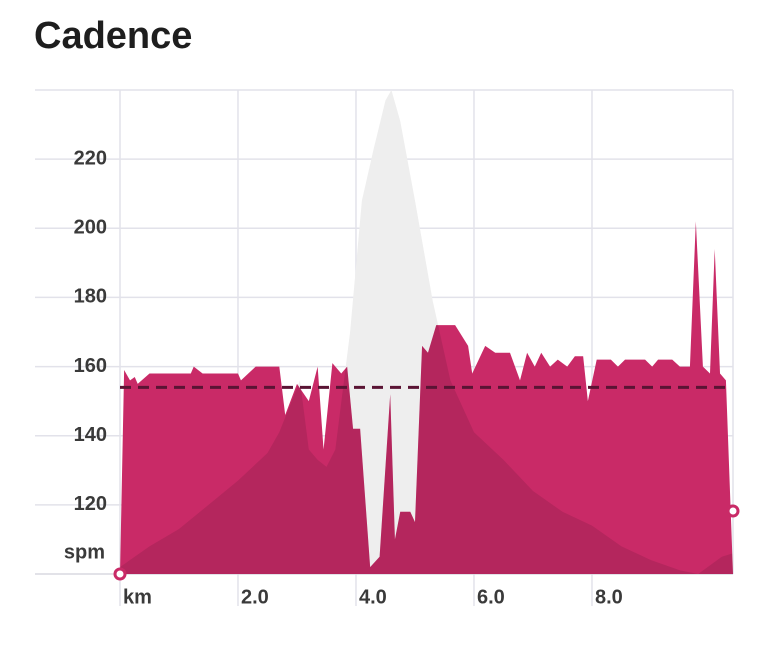 The width and height of the screenshot is (768, 651). I want to click on y-tick-label: 120, so click(90, 504).